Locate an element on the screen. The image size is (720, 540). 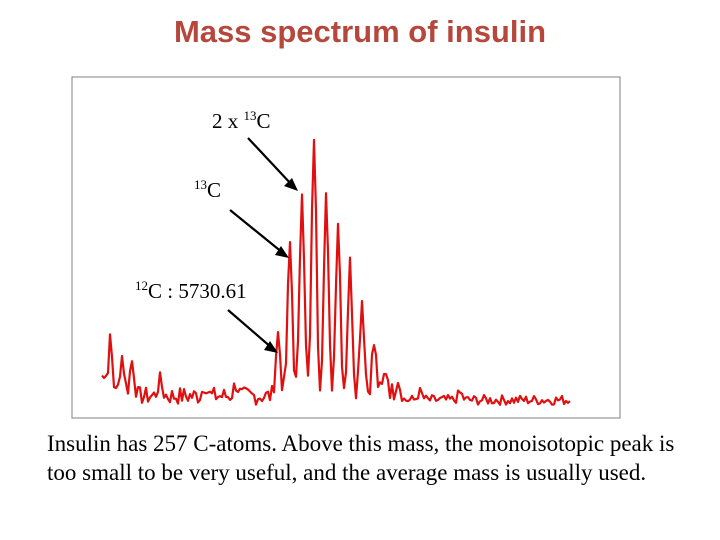
annotation-13c: 13C is located at coordinates (207, 189).